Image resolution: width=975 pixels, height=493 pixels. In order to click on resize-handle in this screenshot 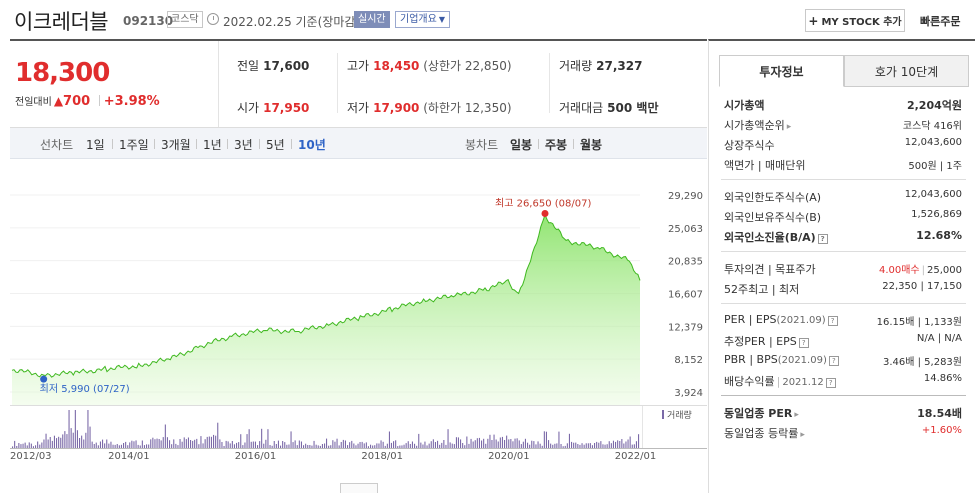, I will do `click(359, 488)`.